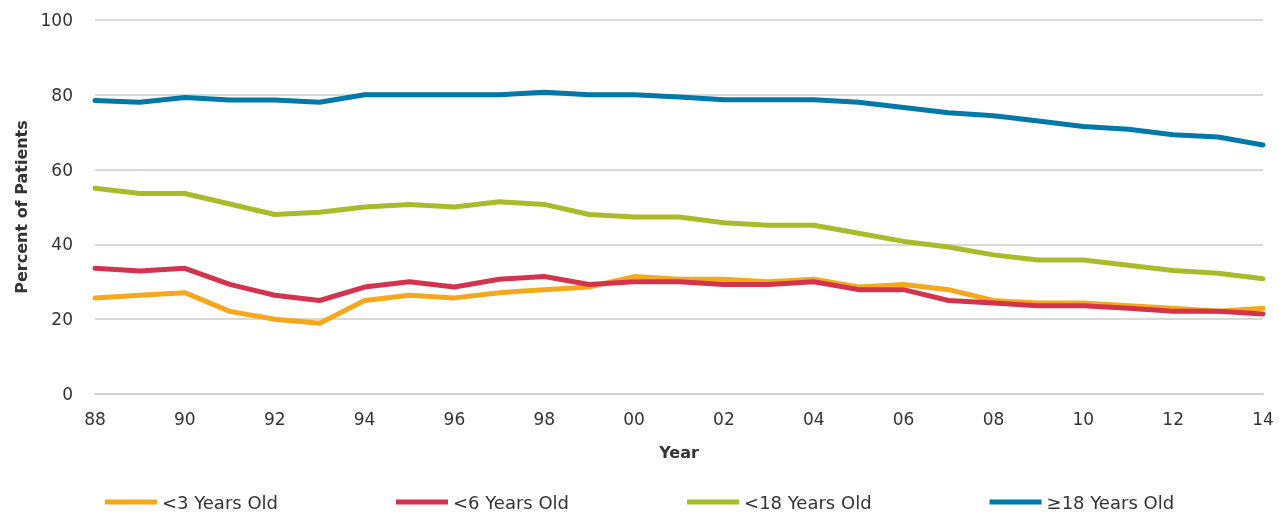 The image size is (1279, 516). Describe the element at coordinates (724, 418) in the screenshot. I see `x-tick-label: 02` at that location.